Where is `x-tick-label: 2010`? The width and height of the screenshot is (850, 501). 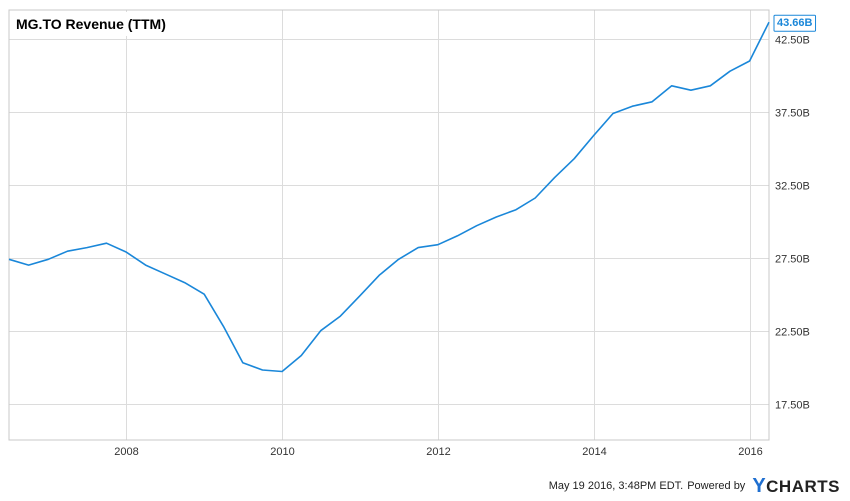 x-tick-label: 2010 is located at coordinates (282, 452).